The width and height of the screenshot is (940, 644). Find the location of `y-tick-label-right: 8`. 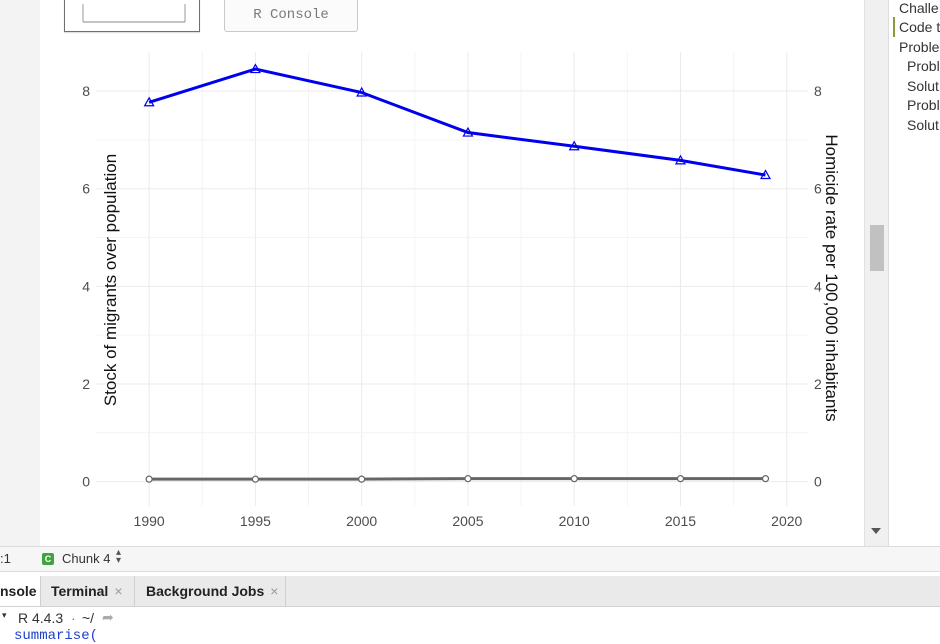

y-tick-label-right: 8 is located at coordinates (818, 91).